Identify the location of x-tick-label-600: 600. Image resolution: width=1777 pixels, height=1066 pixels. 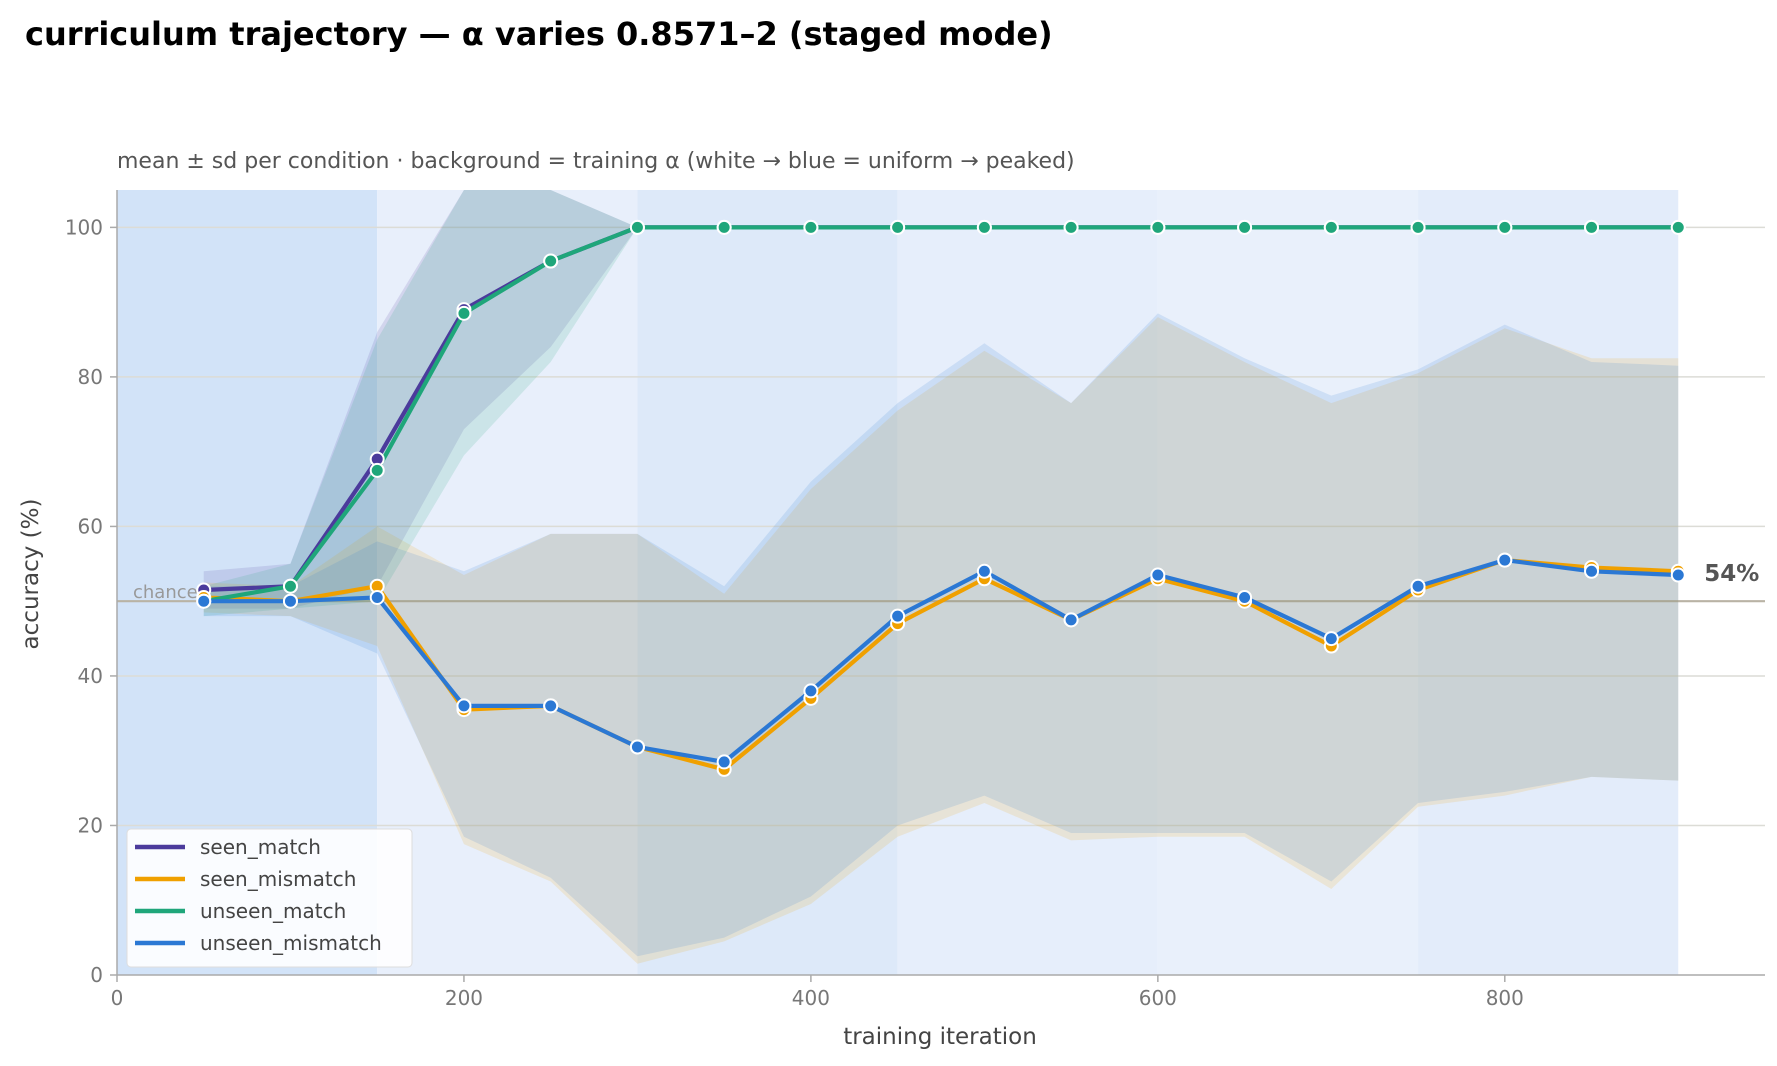
(1158, 998).